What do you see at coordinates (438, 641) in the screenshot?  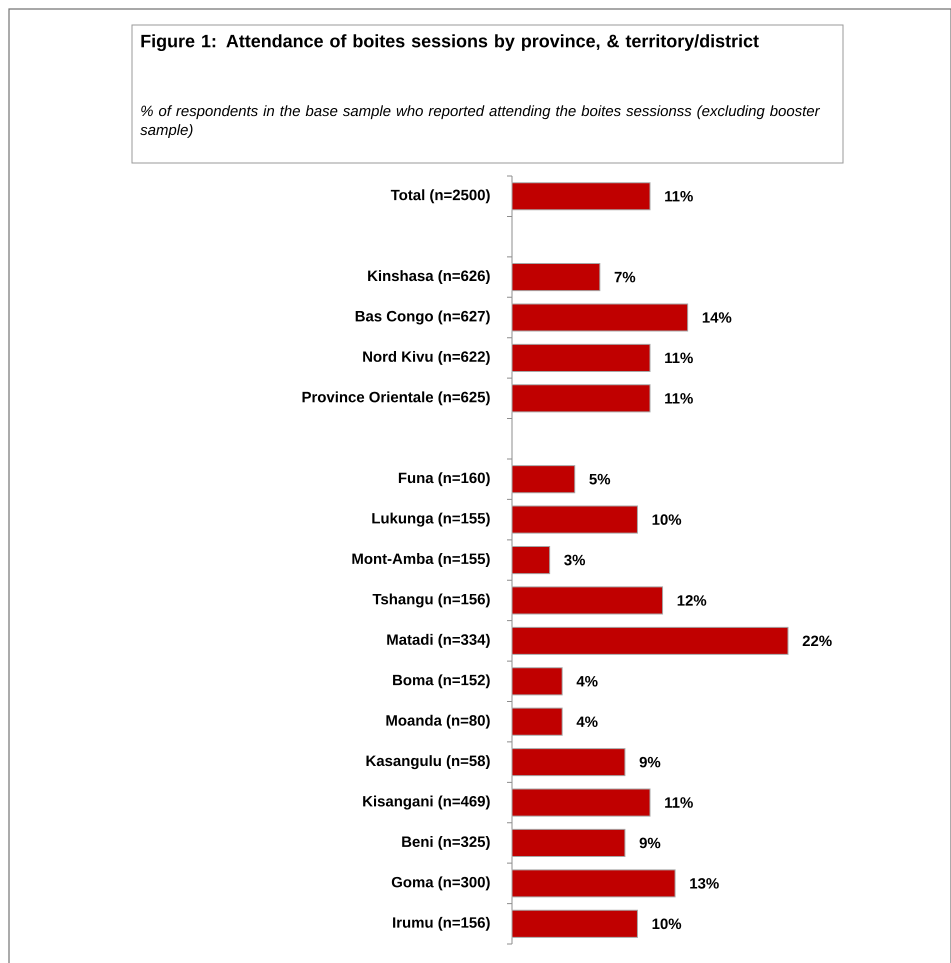 I see `y-tick-label: Matadi (n=334)` at bounding box center [438, 641].